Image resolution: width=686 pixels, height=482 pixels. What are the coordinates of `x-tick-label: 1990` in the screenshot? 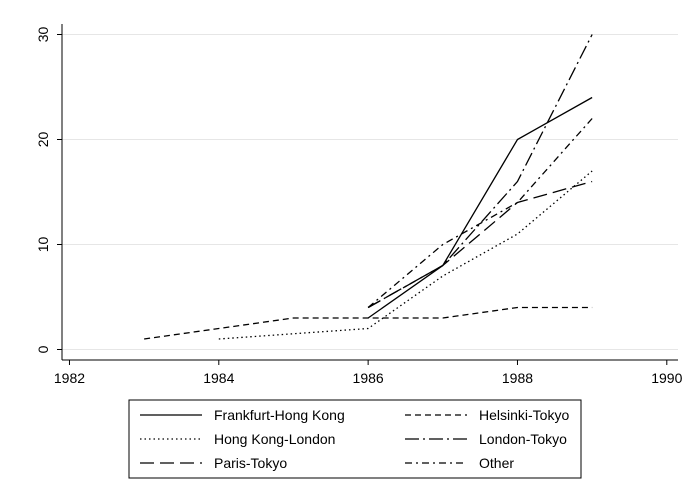 It's located at (666, 378).